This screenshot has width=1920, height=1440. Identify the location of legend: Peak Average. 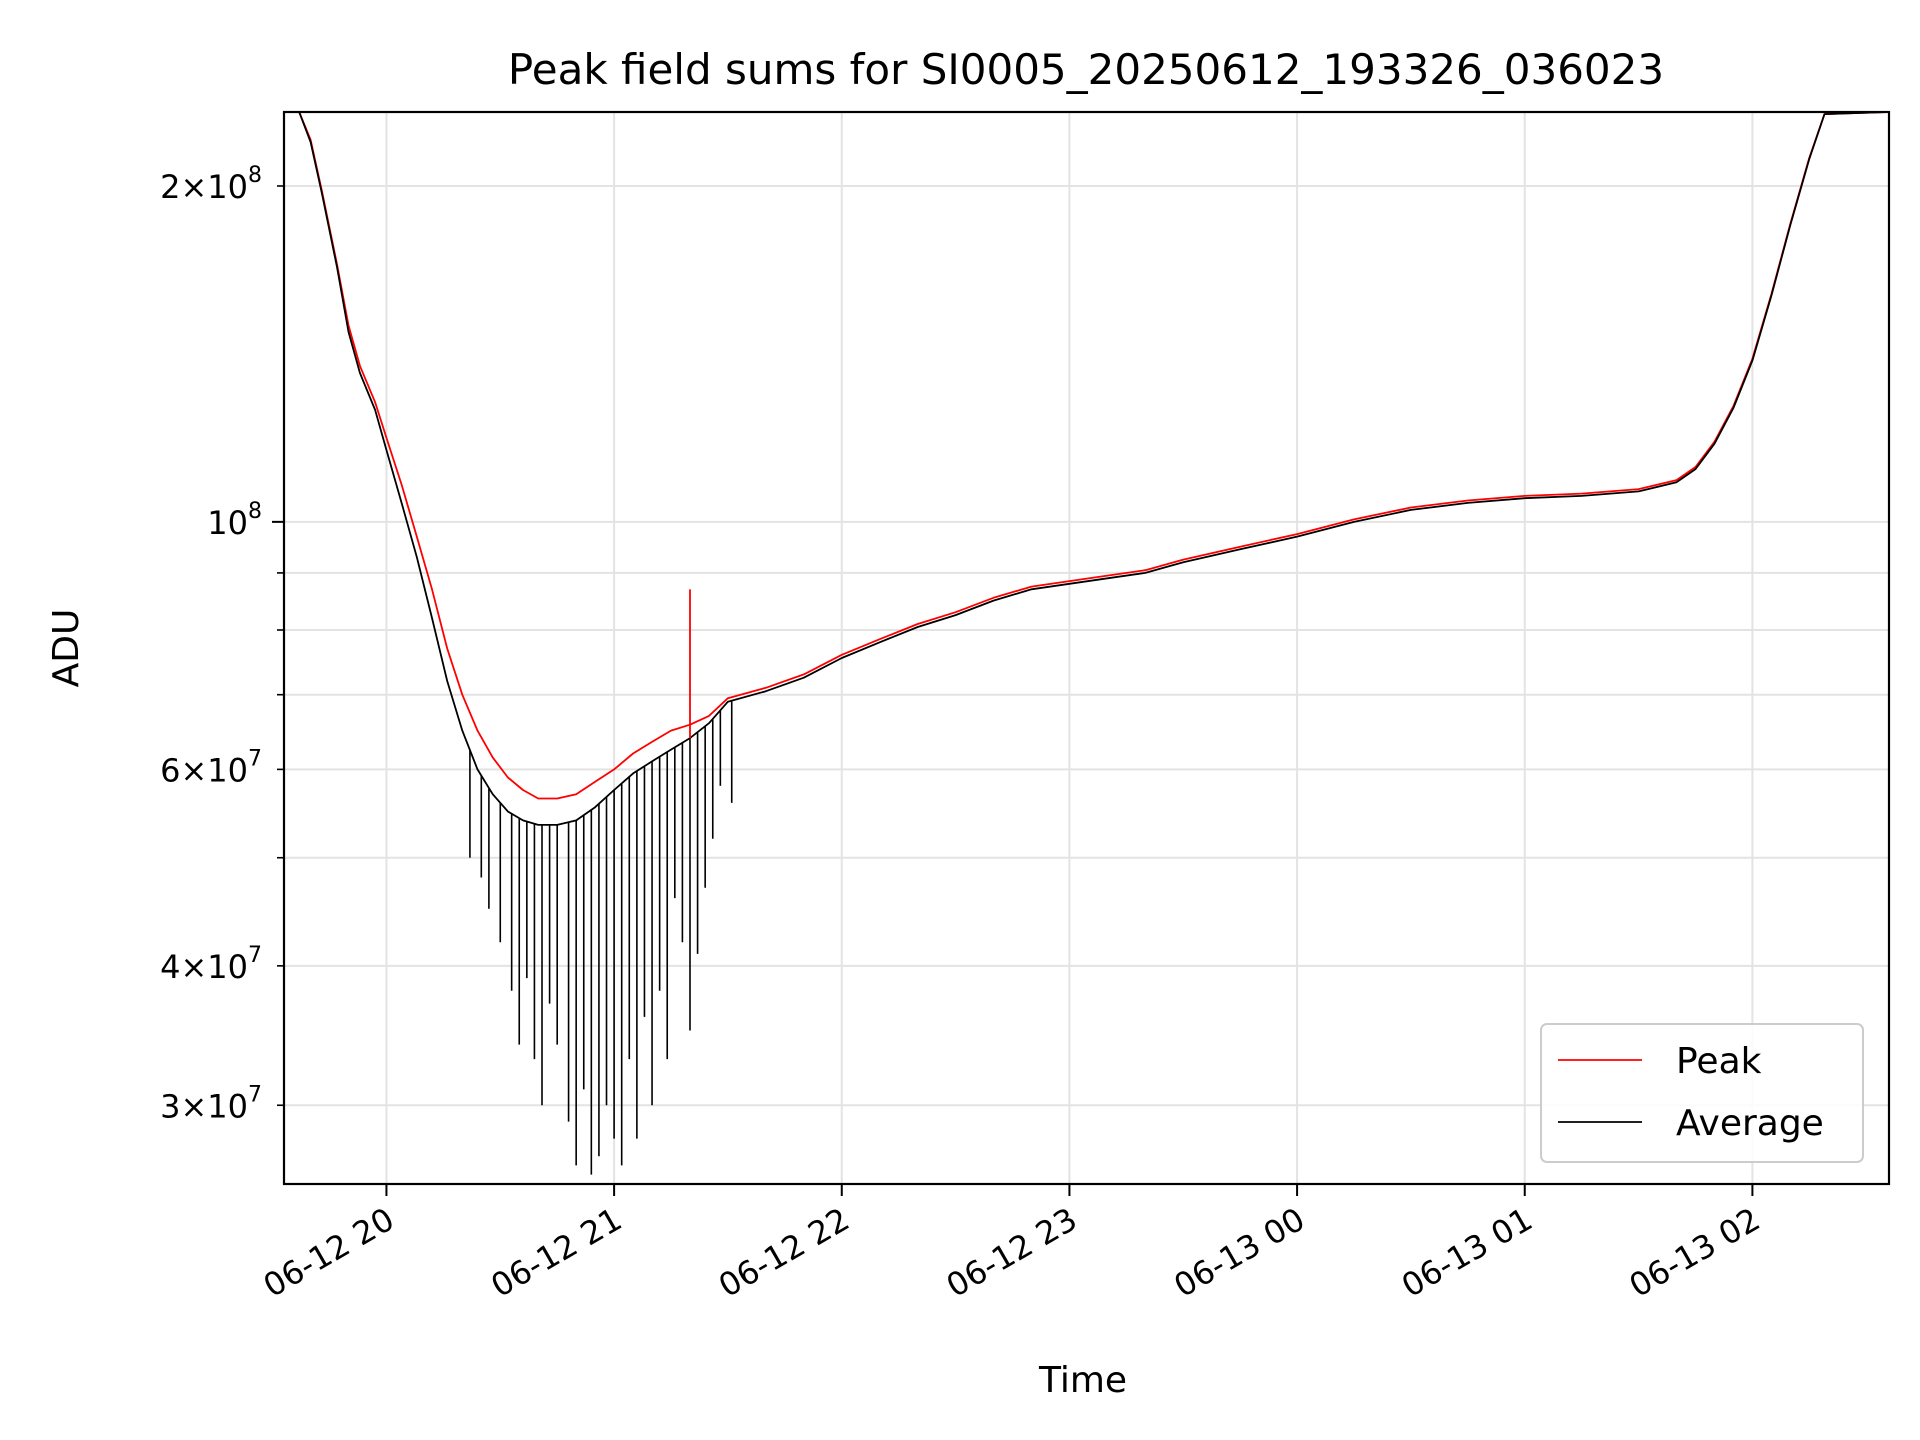
(1702, 1093).